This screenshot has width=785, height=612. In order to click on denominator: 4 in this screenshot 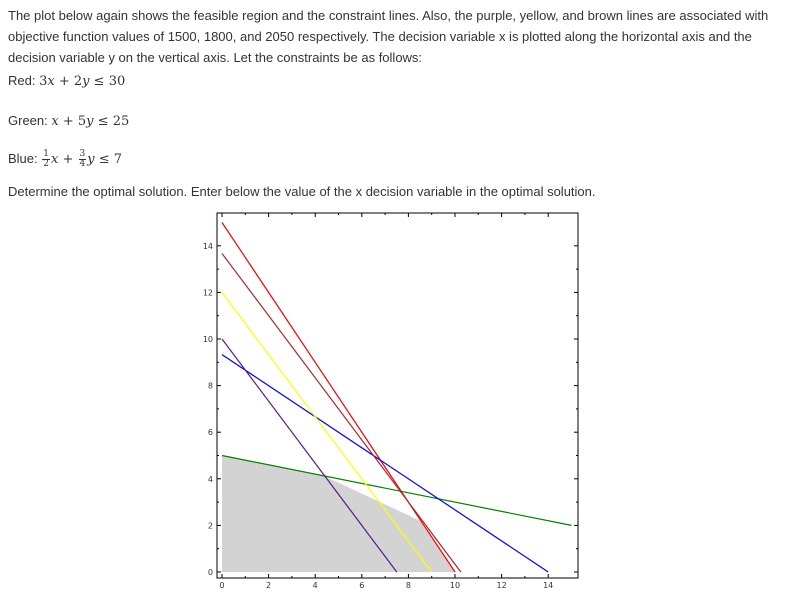, I will do `click(82, 164)`.